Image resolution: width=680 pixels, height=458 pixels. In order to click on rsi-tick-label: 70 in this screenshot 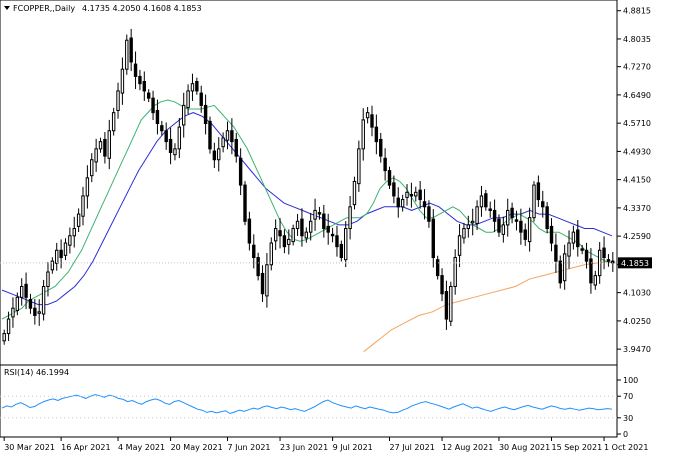, I will do `click(628, 396)`.